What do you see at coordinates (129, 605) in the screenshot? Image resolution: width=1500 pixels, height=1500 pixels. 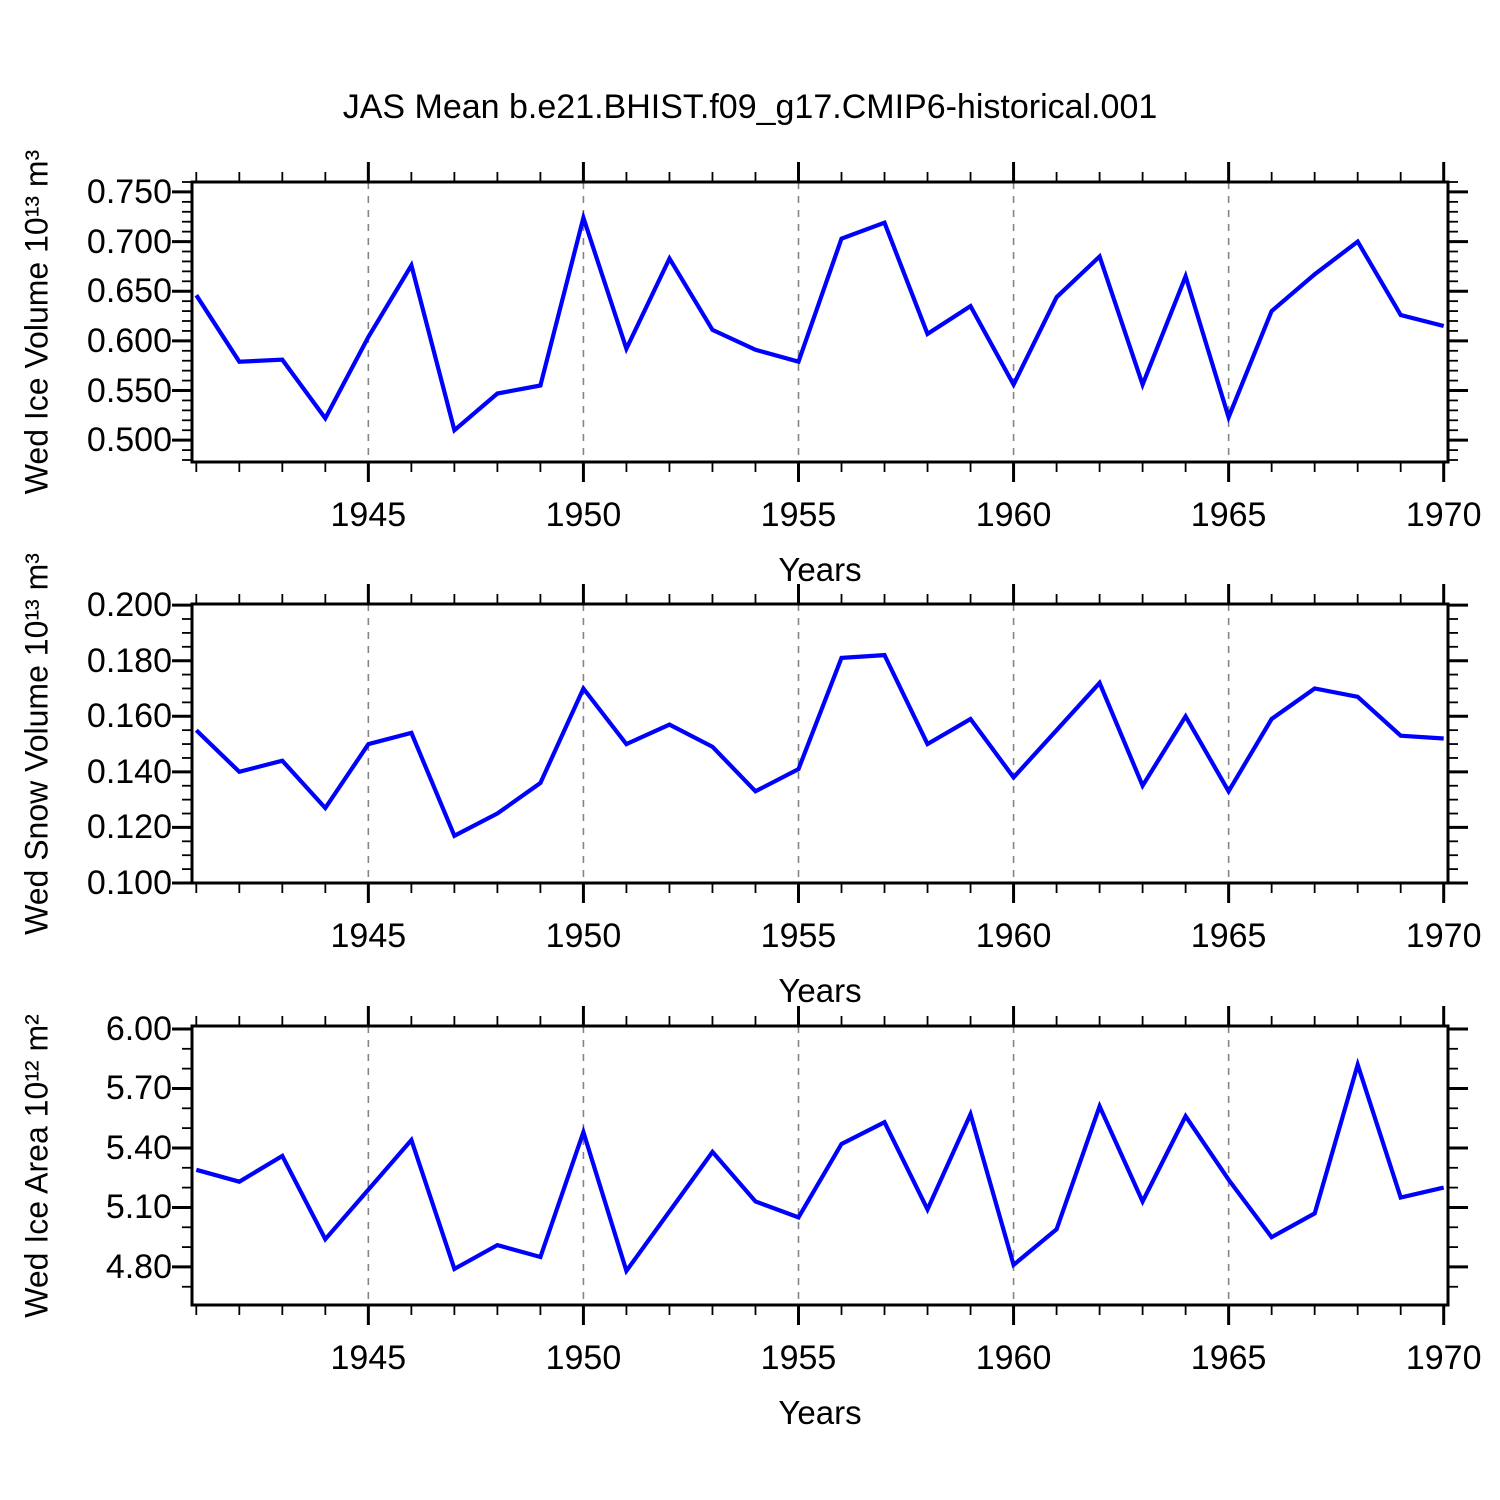 I see `y-tick-label: 0.200` at bounding box center [129, 605].